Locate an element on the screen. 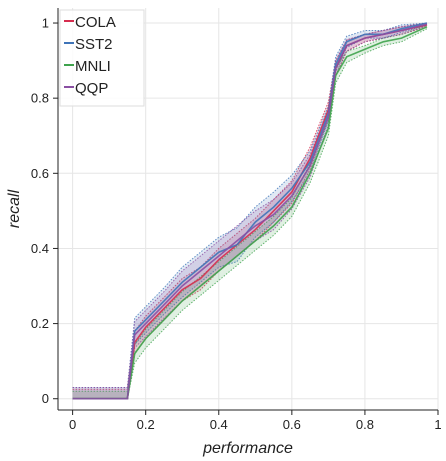 This screenshot has height=461, width=446. x-tick-label-5: 1 is located at coordinates (437, 424).